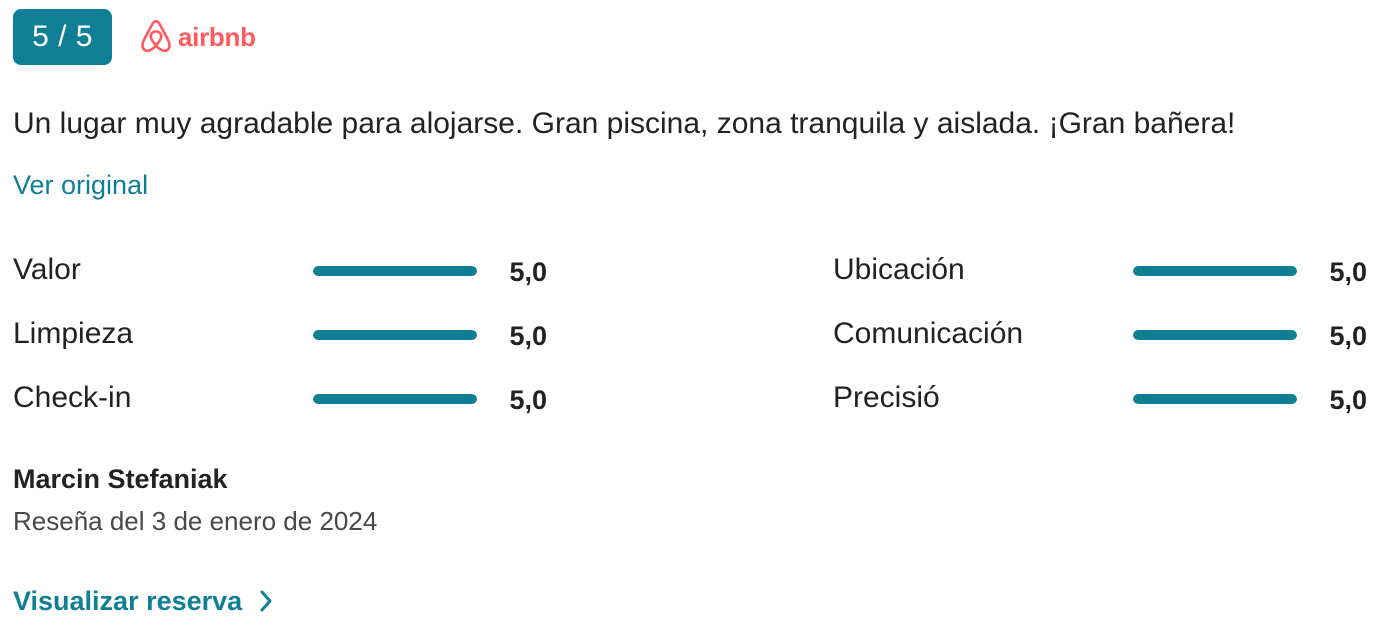  I want to click on rating-row-comunicacion: Comunicación 5,0, so click(1100, 342).